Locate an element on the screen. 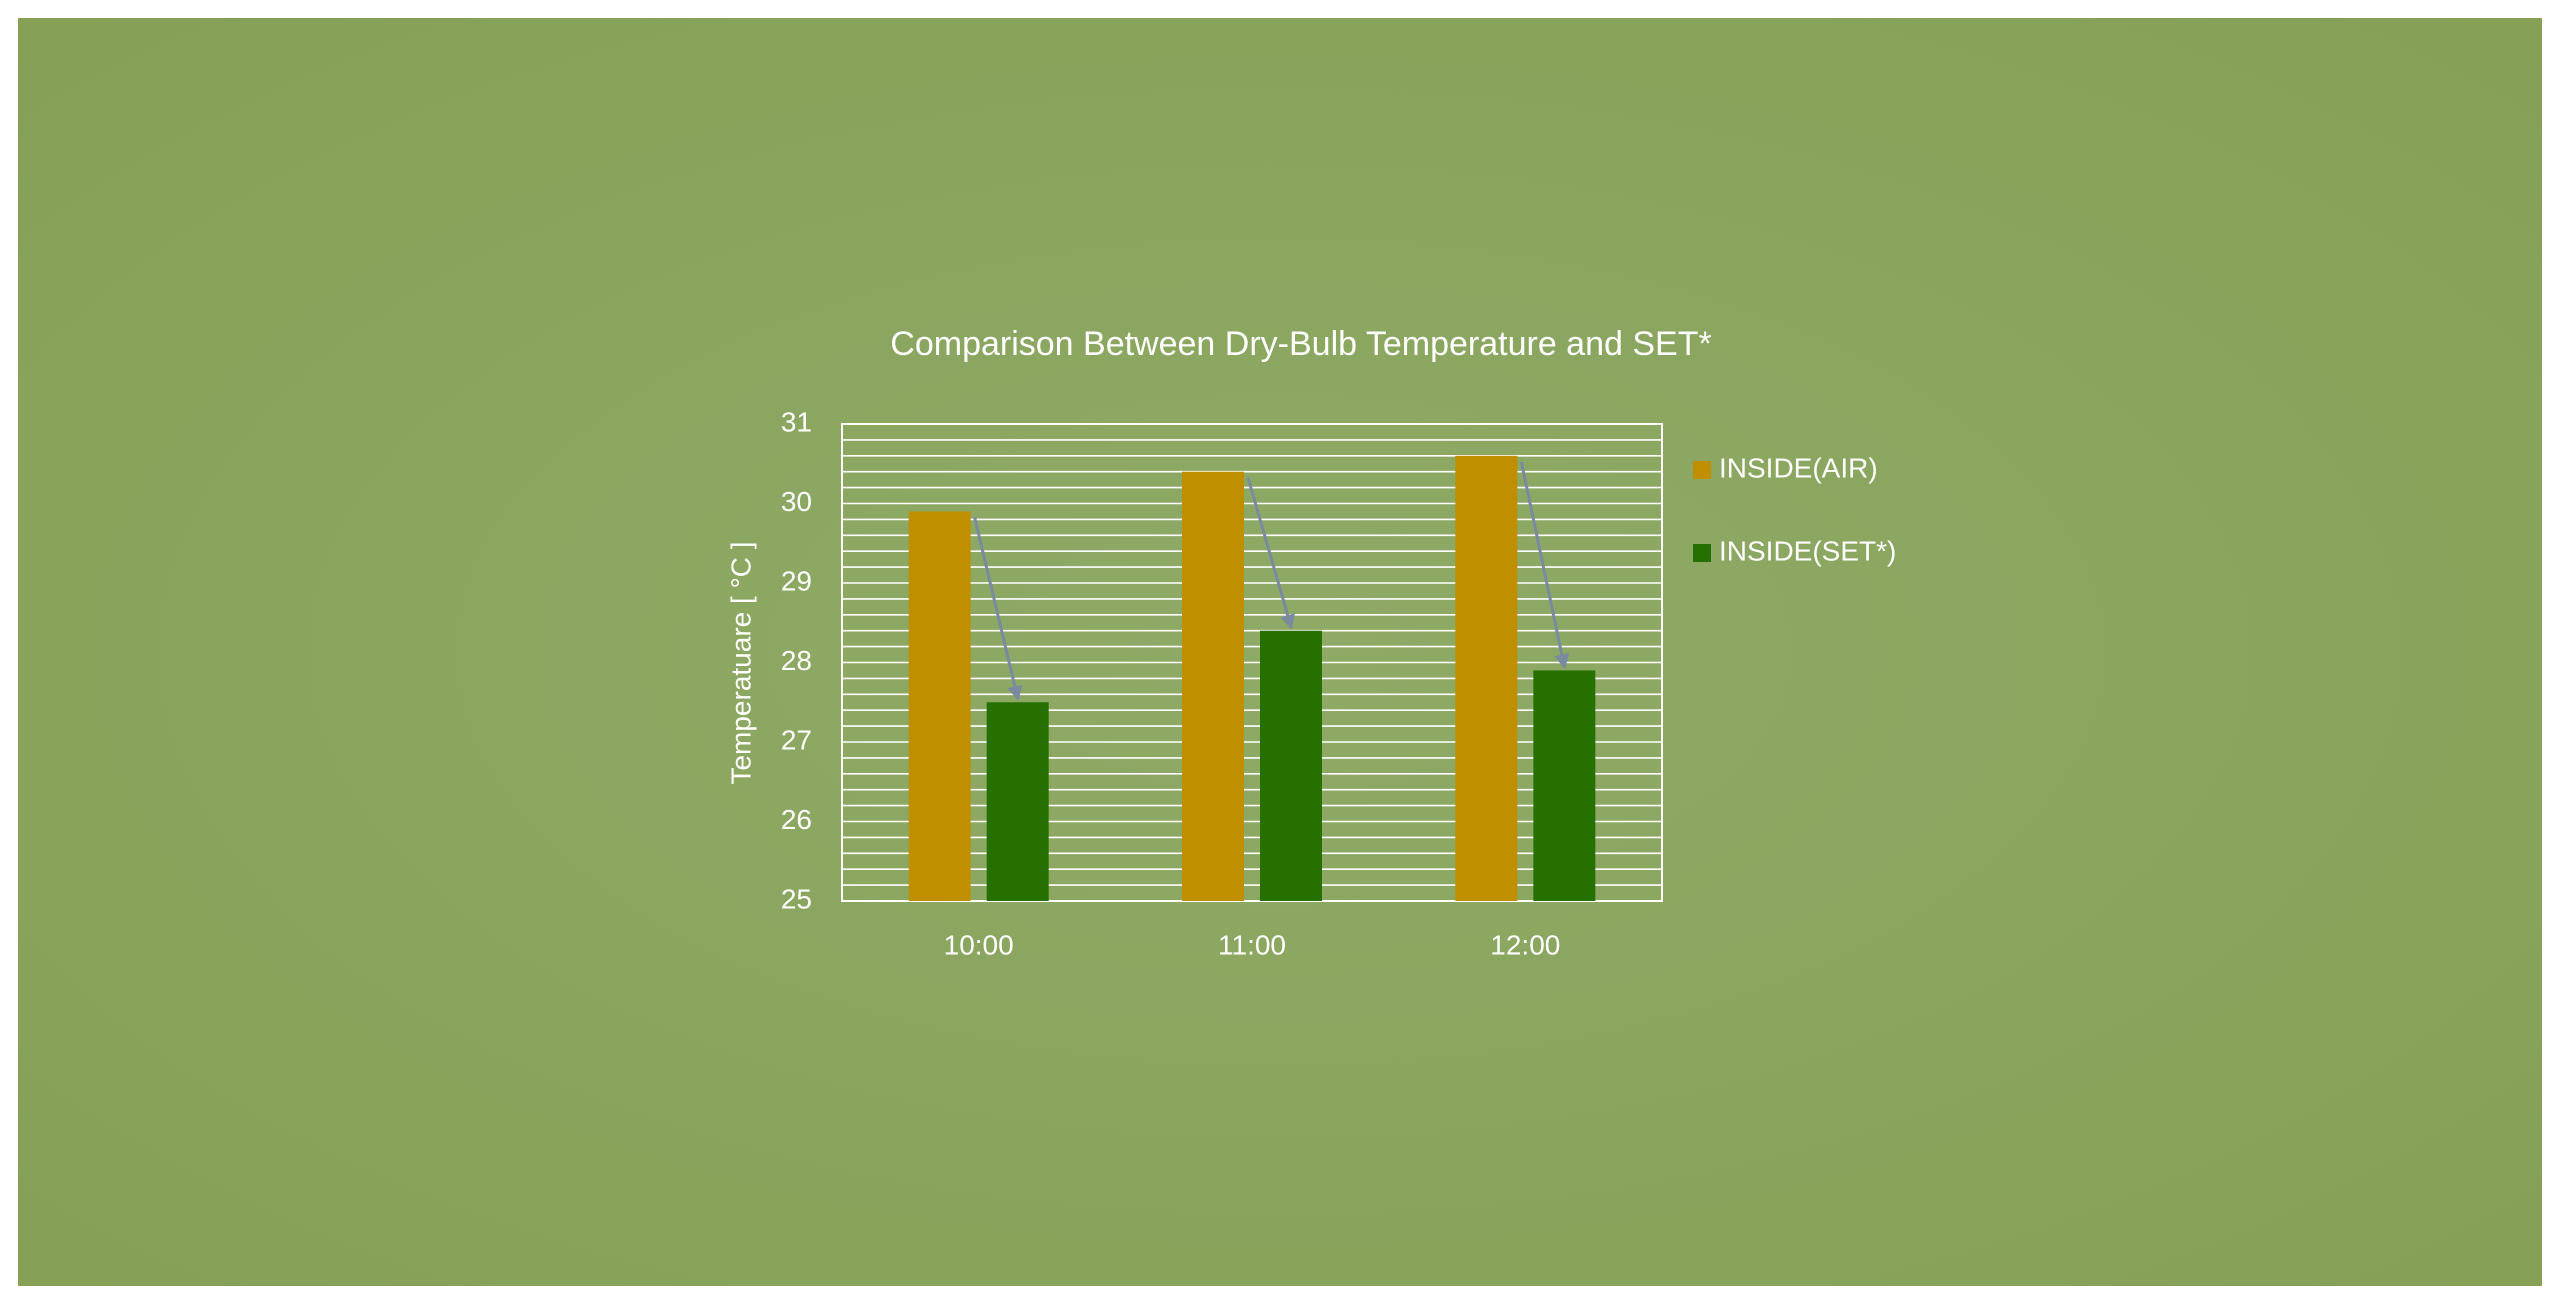  x-tick-label: 10:00 is located at coordinates (979, 944).